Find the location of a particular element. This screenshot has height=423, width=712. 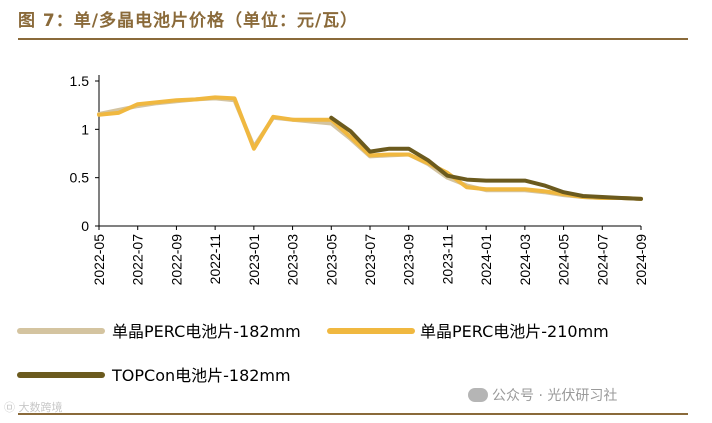

legend-label-3: TOPCon电池片-182mm is located at coordinates (201, 375).